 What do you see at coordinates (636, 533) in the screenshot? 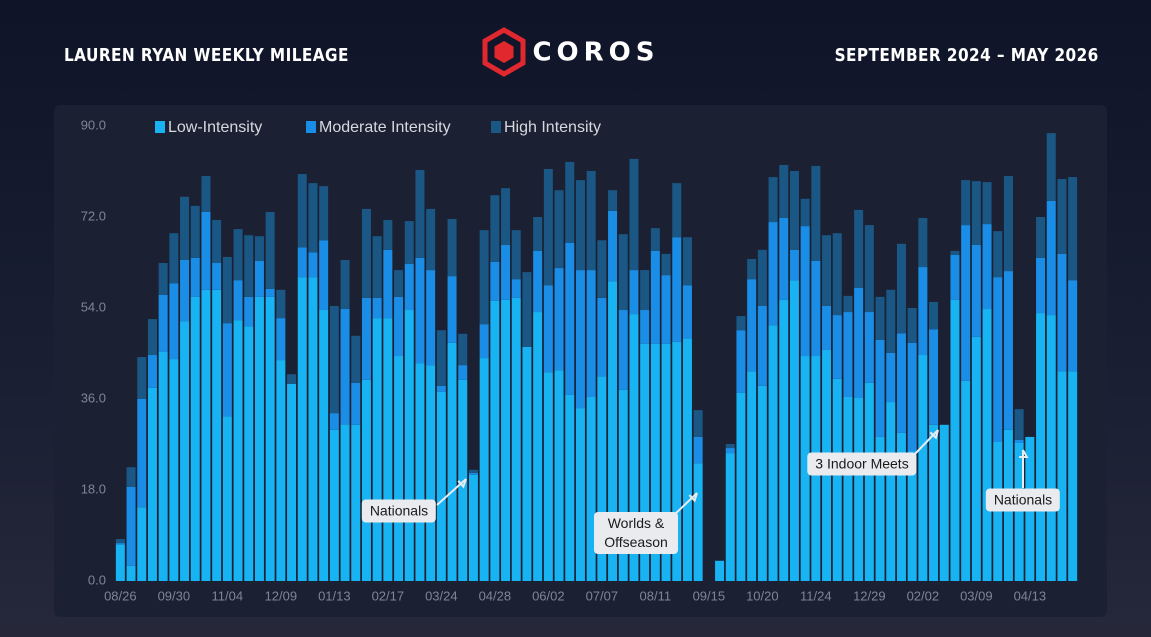
I see `annotation: Worlds & Offseason` at bounding box center [636, 533].